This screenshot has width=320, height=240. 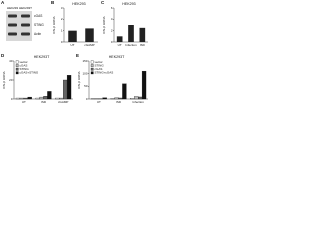 What do you see at coordinates (62, 8) in the screenshot?
I see `y-tick-label: 3` at bounding box center [62, 8].